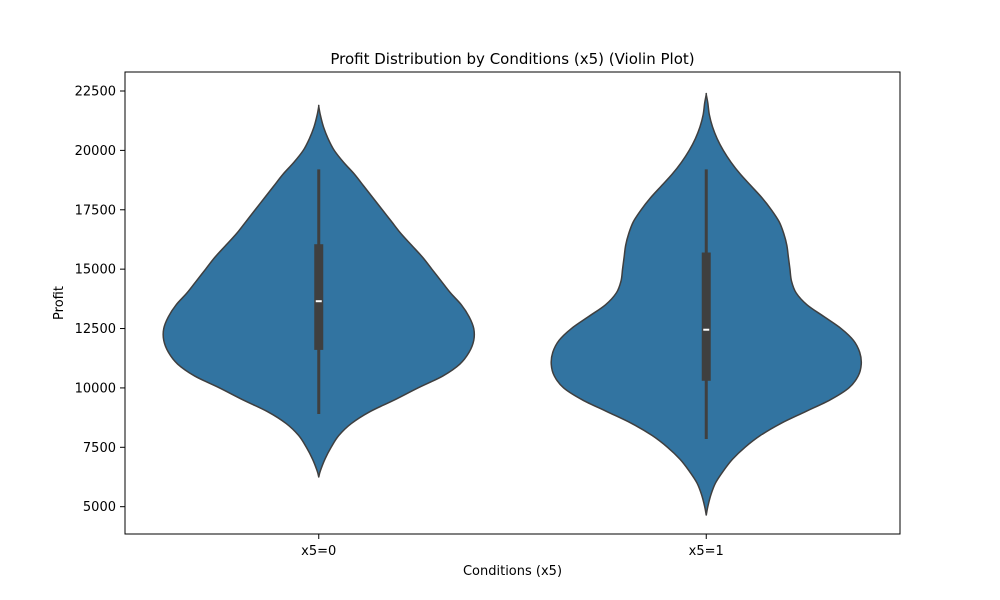 This screenshot has height=600, width=1000. What do you see at coordinates (99, 507) in the screenshot?
I see `y-tick-label: 5000` at bounding box center [99, 507].